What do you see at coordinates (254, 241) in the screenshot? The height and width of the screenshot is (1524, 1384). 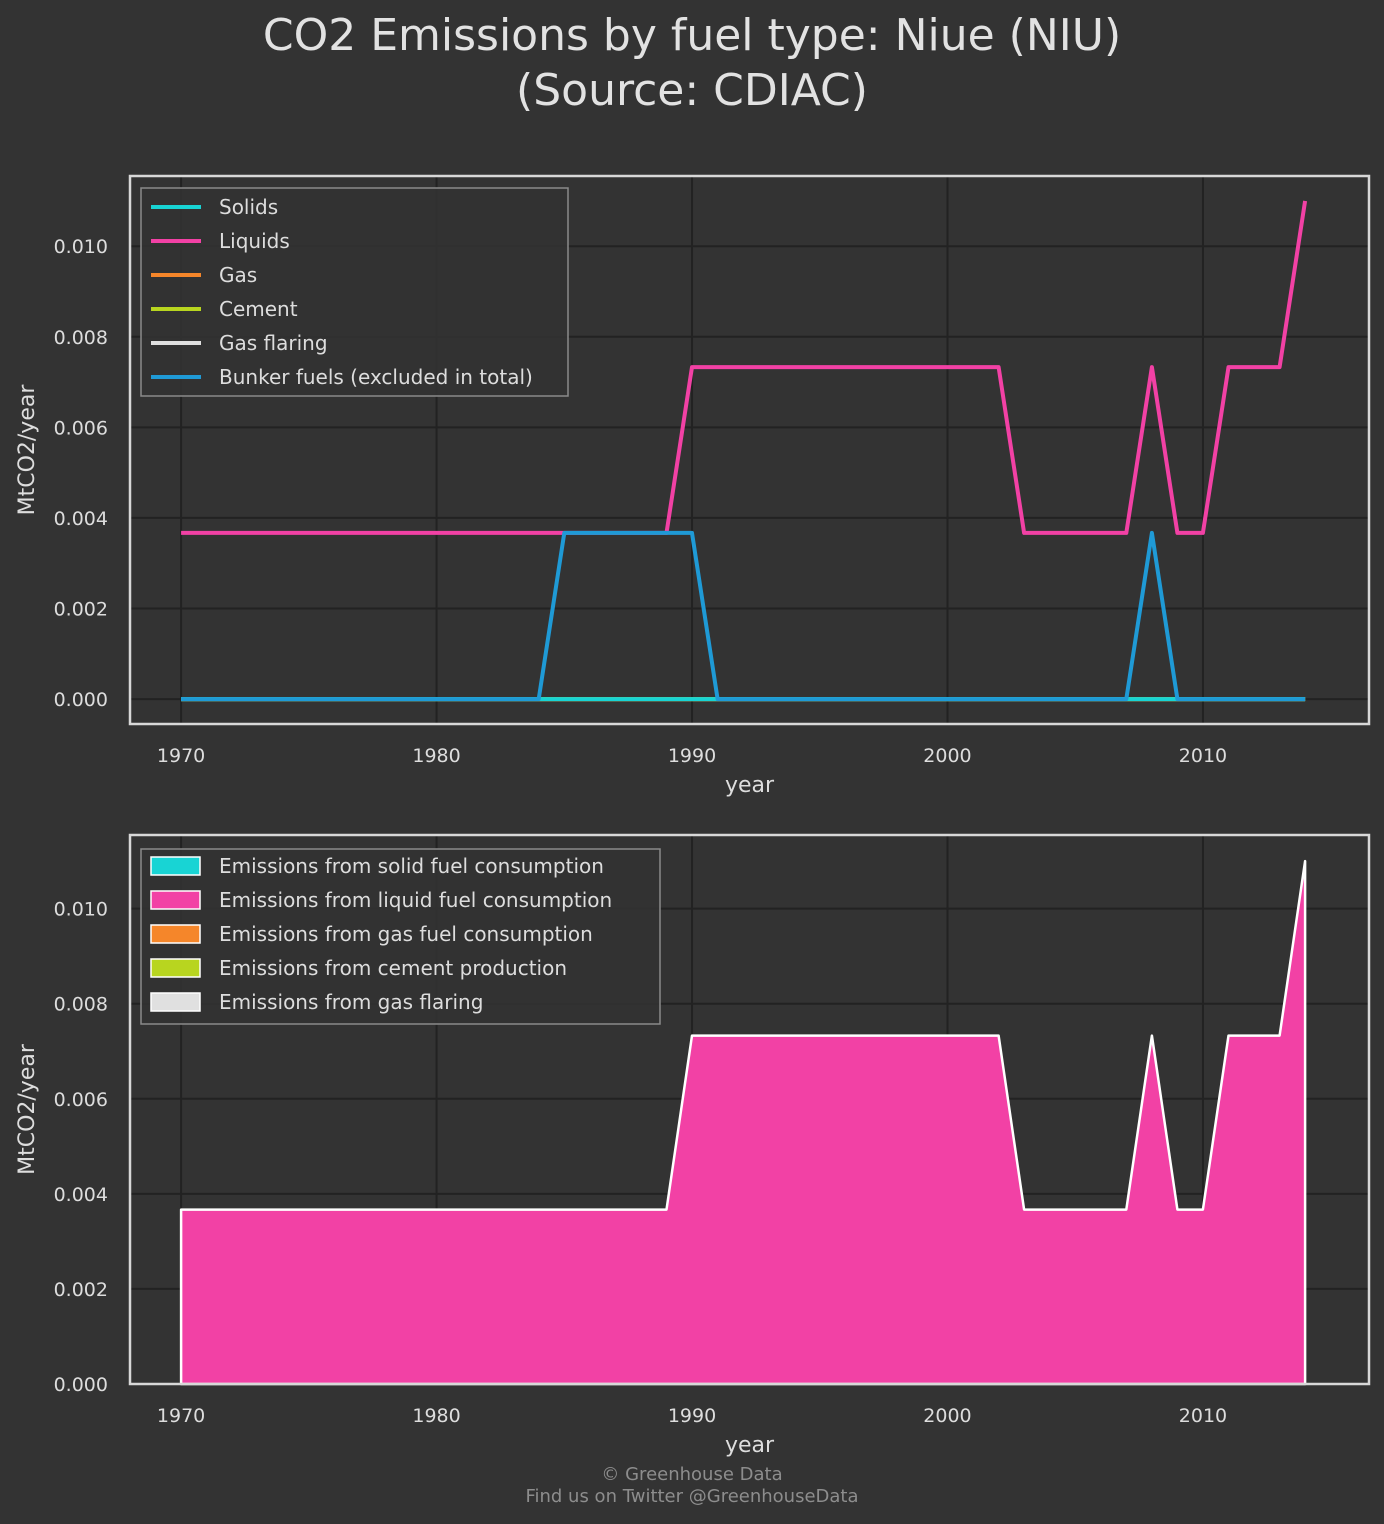 I see `legend-label: Liquids` at bounding box center [254, 241].